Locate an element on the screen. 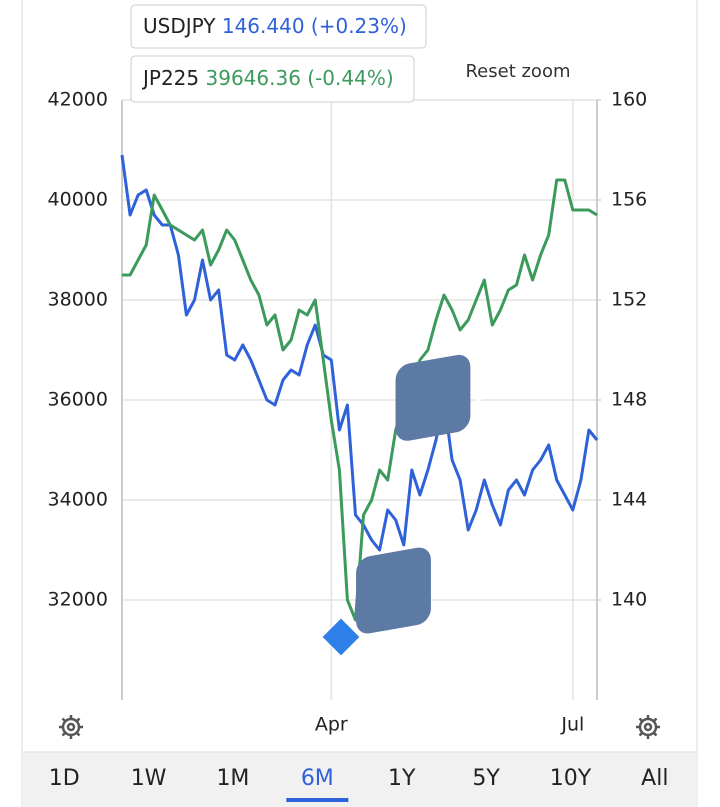  range-bar is located at coordinates (359, 779).